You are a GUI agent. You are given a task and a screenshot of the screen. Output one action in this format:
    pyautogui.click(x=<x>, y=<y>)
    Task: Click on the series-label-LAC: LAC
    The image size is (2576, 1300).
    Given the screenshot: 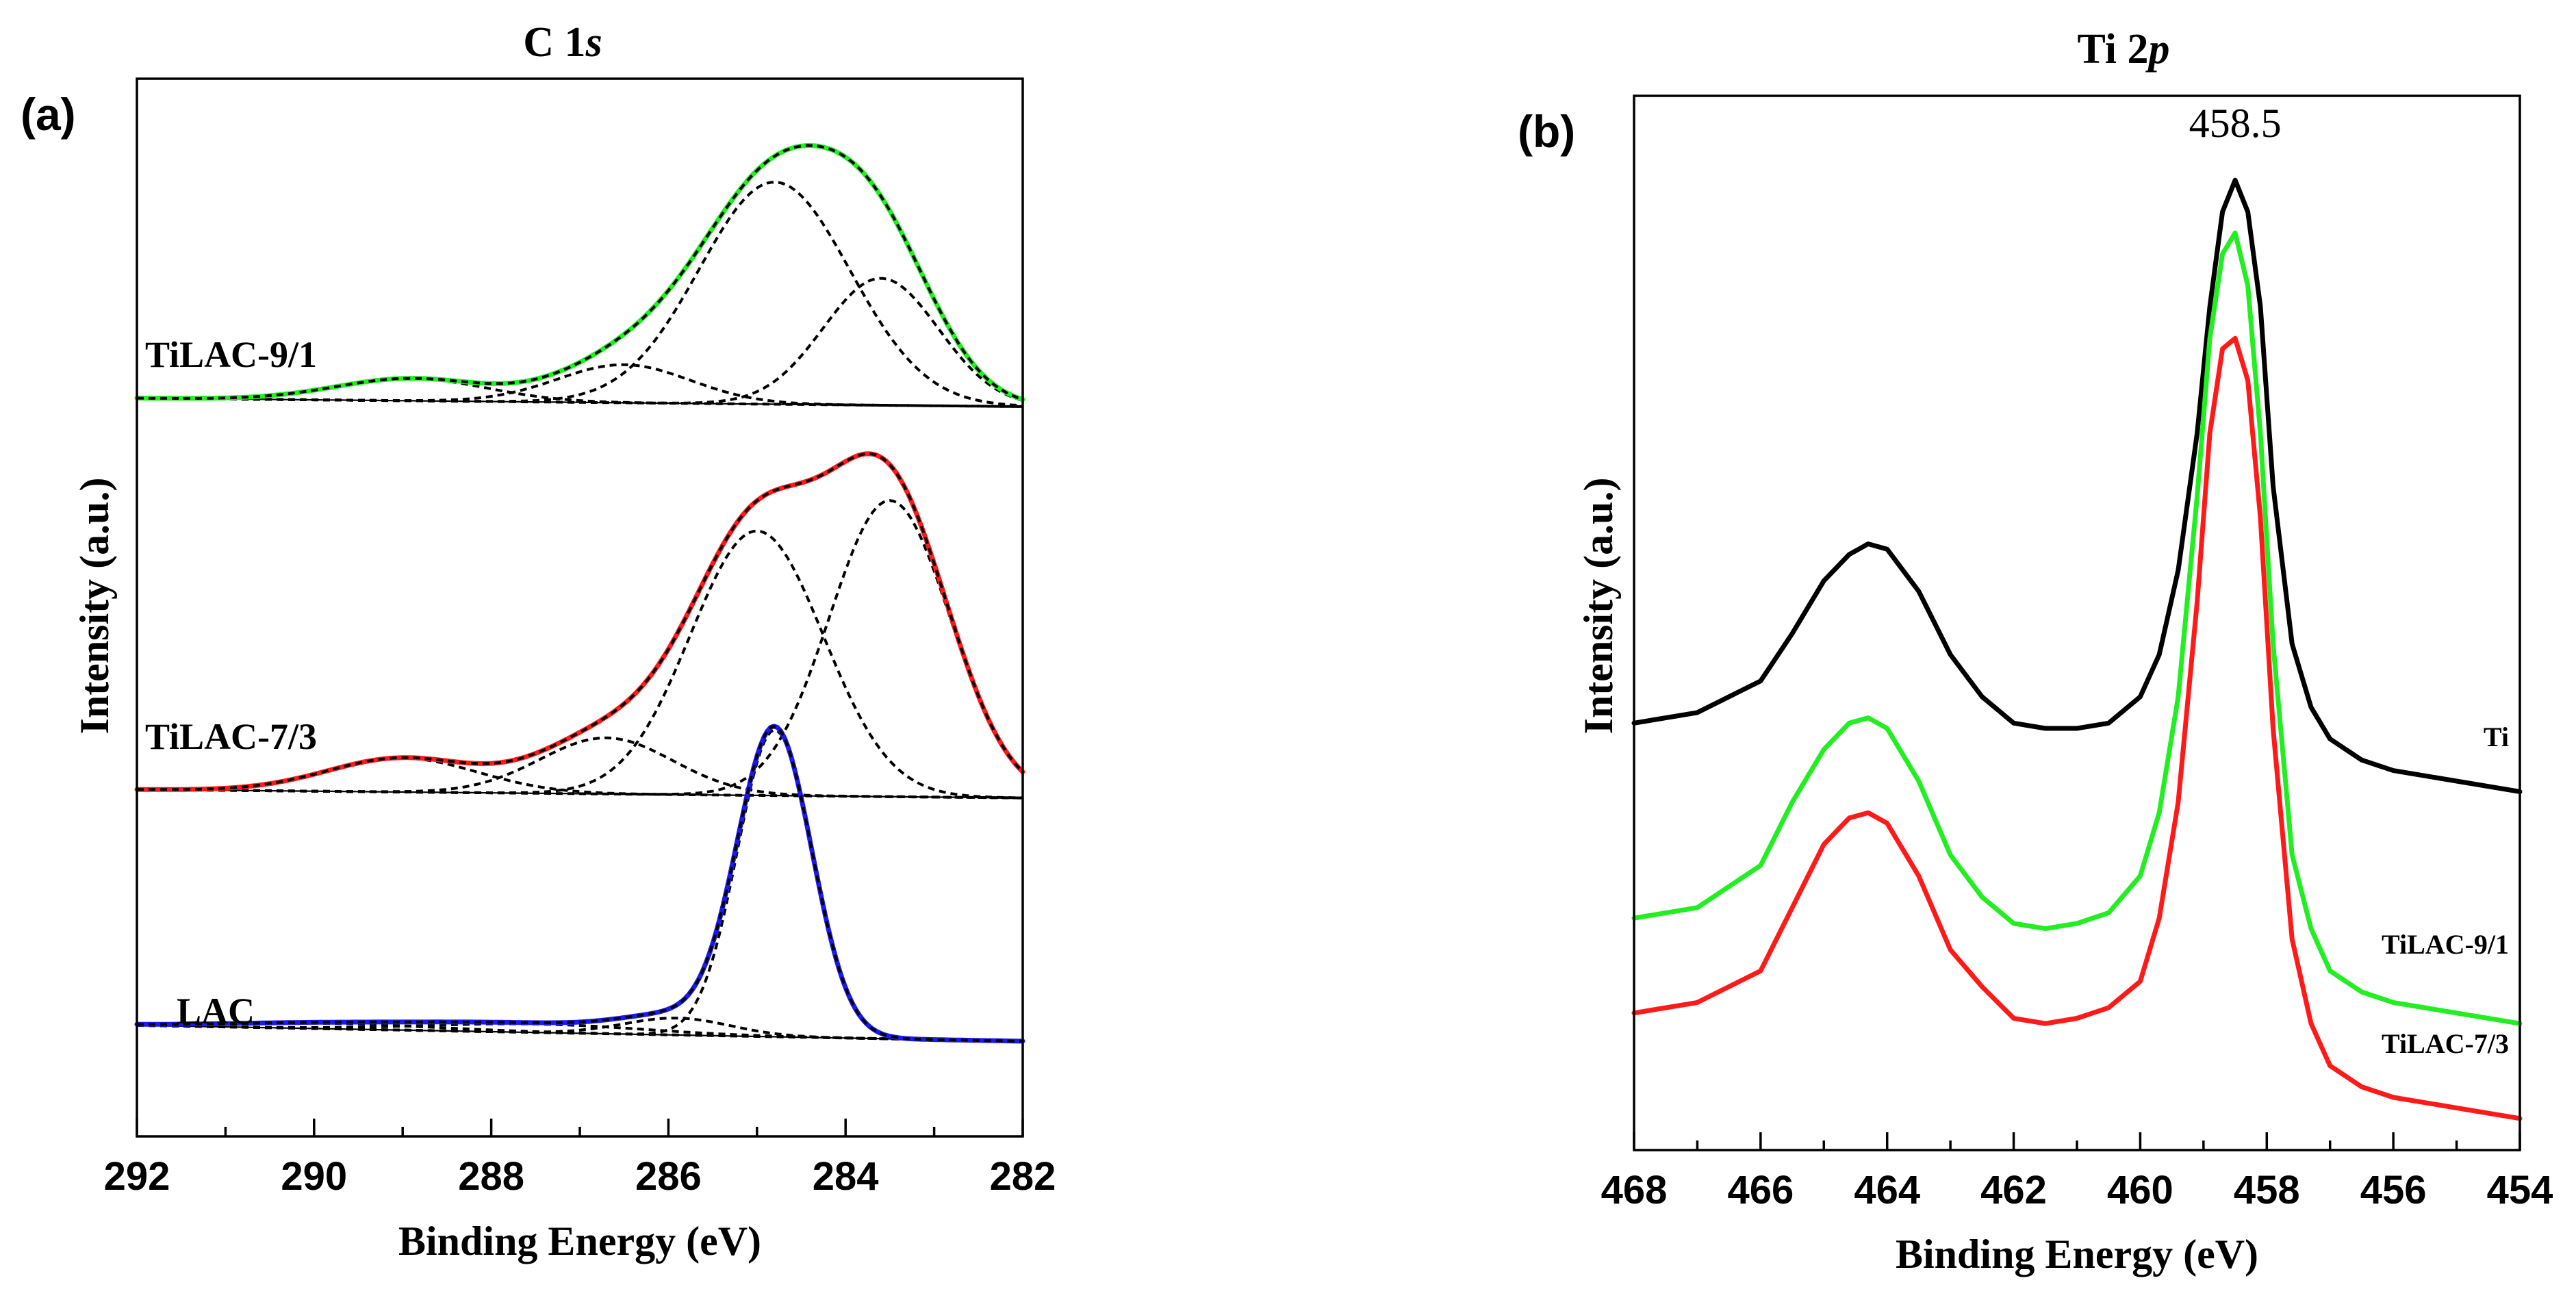 What is the action you would take?
    pyautogui.click(x=216, y=1011)
    